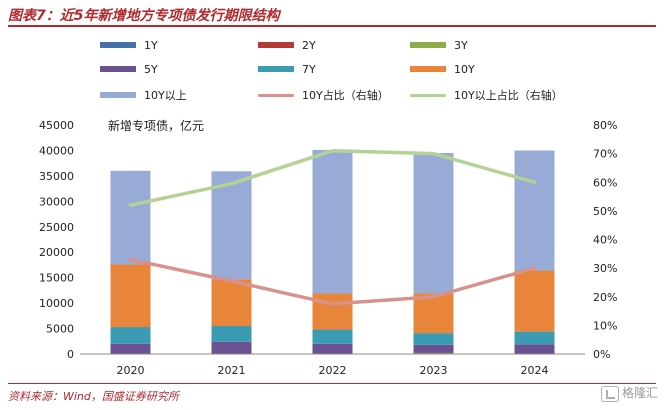 This screenshot has height=410, width=664. What do you see at coordinates (131, 370) in the screenshot?
I see `x-tick-label: 2020` at bounding box center [131, 370].